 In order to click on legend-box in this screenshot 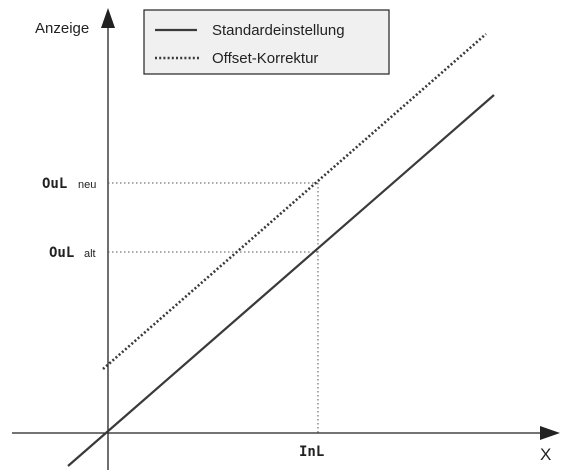, I will do `click(266, 42)`.